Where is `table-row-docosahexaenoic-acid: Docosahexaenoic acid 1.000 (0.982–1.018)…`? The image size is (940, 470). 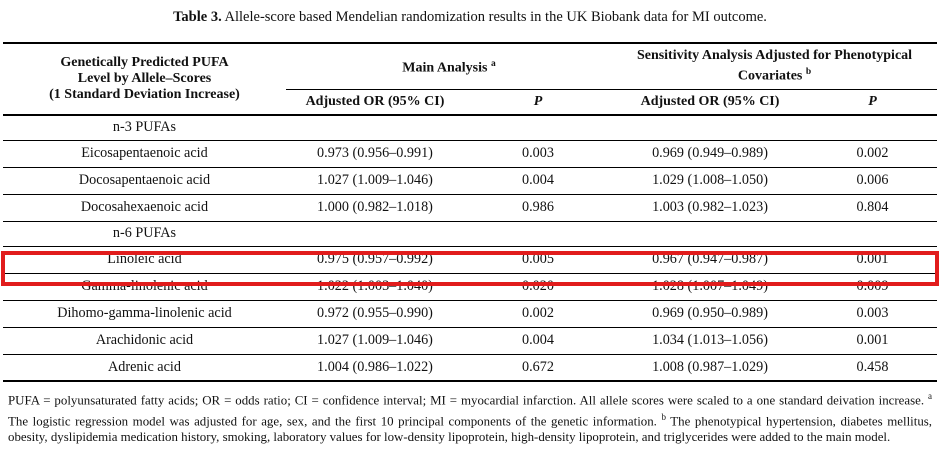
table-row-docosahexaenoic-acid: Docosahexaenoic acid 1.000 (0.982–1.018)… is located at coordinates (469, 208).